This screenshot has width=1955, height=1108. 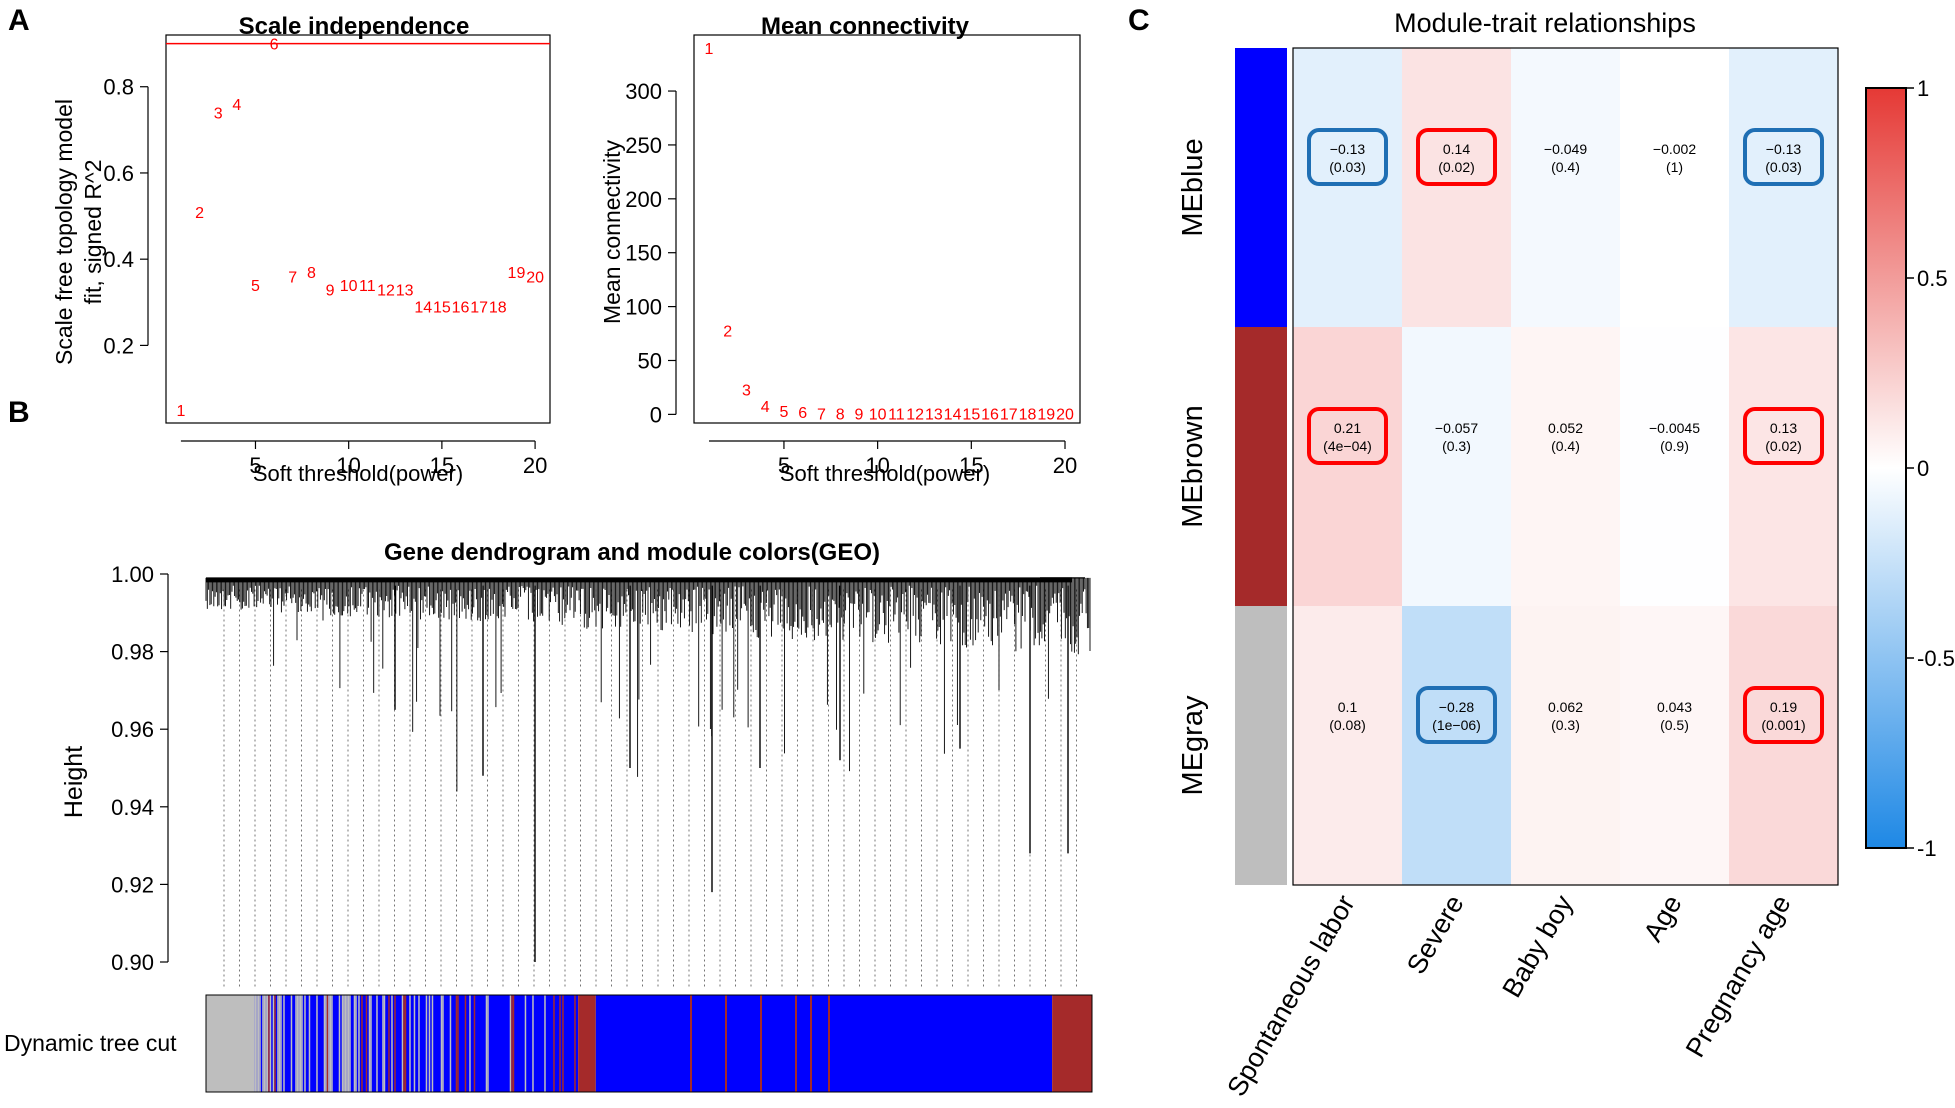 I want to click on a2-point-label: 3, so click(x=746, y=391).